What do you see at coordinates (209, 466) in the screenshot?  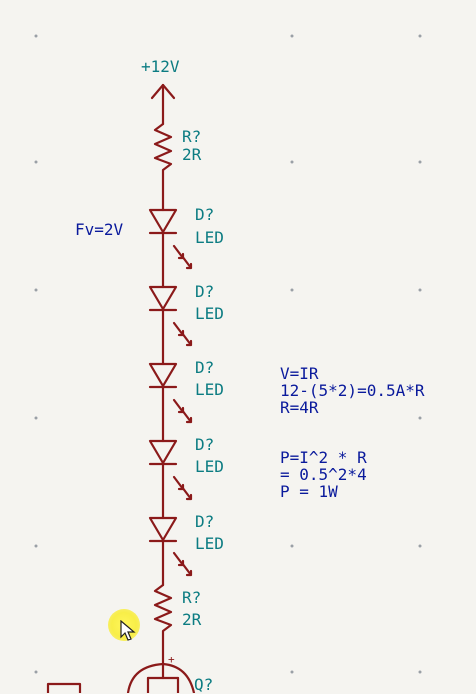 I see `led-4-value: LED` at bounding box center [209, 466].